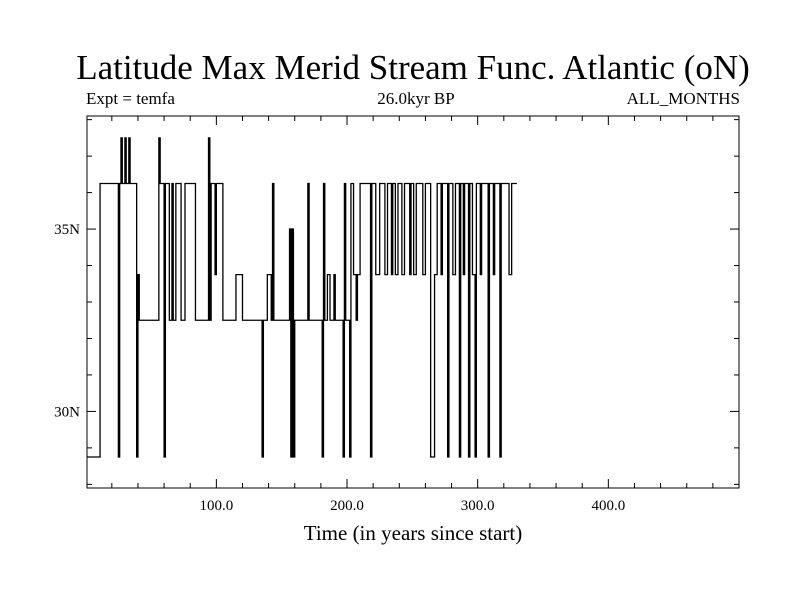 The height and width of the screenshot is (600, 800). Describe the element at coordinates (683, 98) in the screenshot. I see `months-label: ALL_MONTHS` at that location.